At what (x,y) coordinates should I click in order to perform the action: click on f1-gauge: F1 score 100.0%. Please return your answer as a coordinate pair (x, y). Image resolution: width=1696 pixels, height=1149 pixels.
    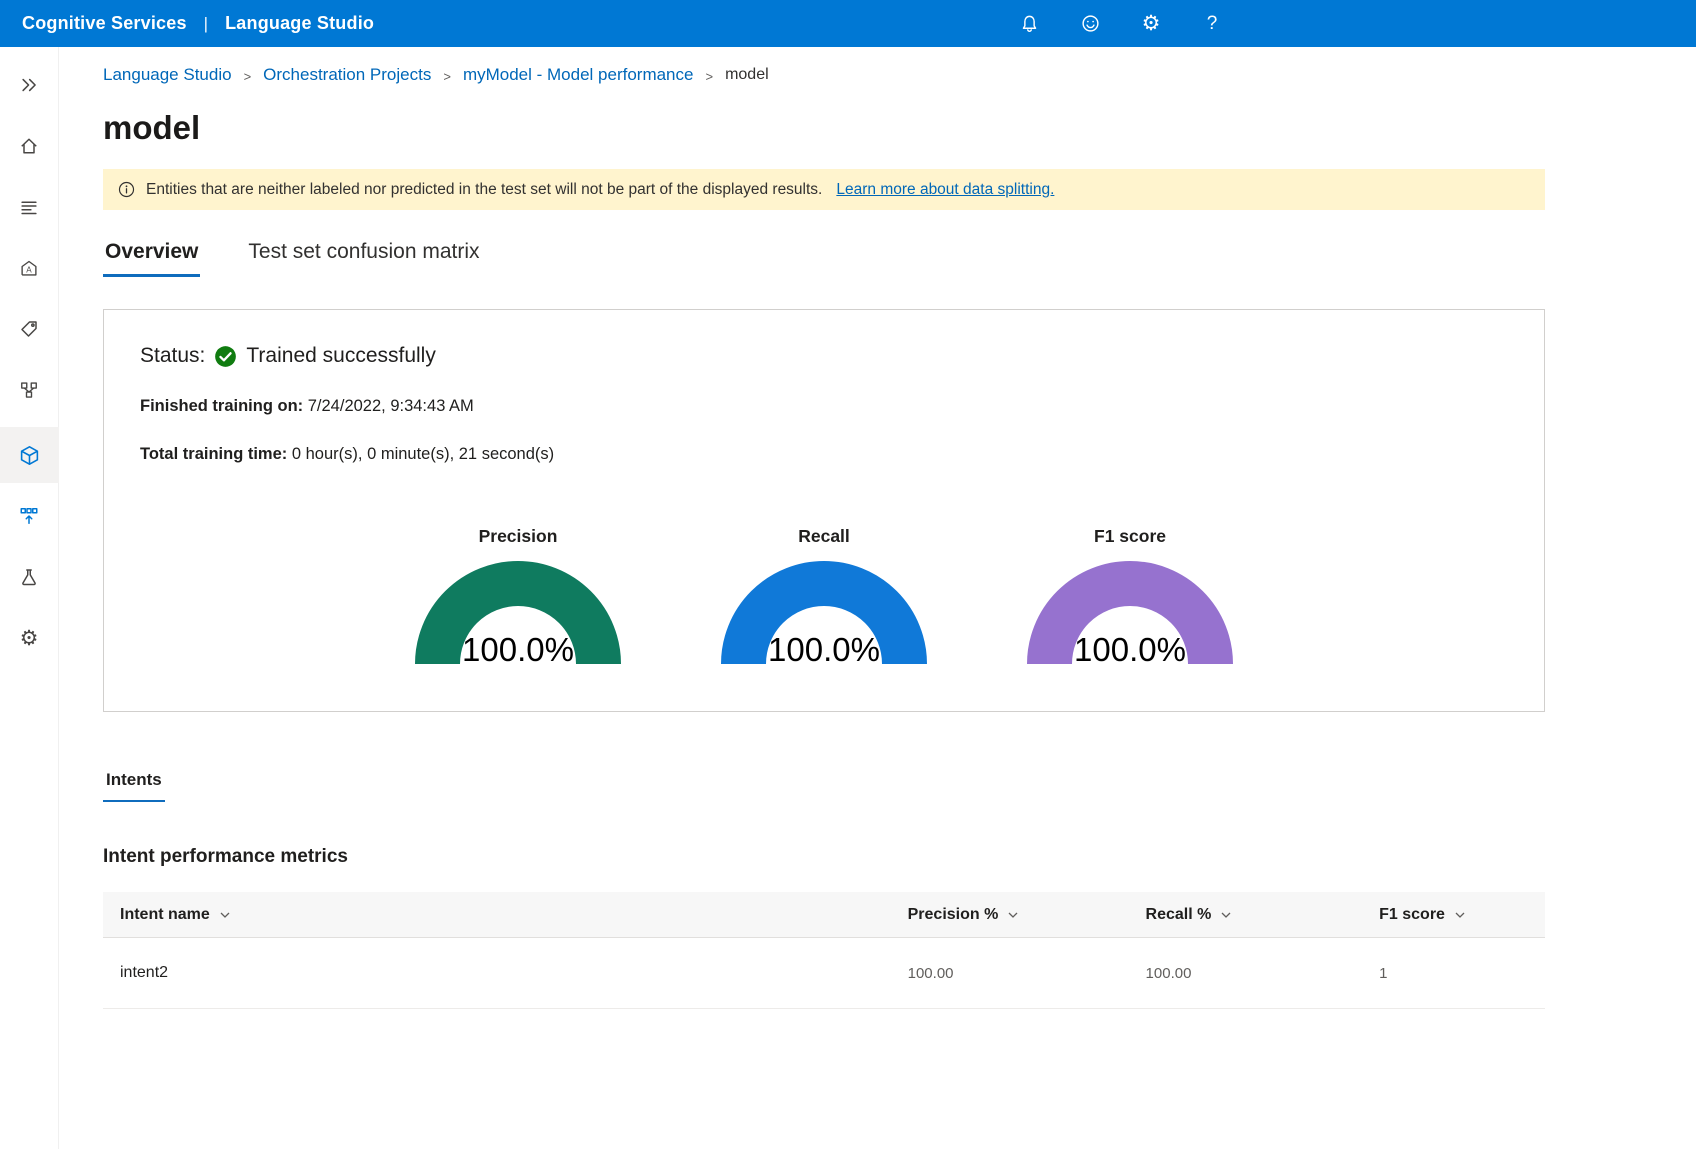
    Looking at the image, I should click on (1130, 597).